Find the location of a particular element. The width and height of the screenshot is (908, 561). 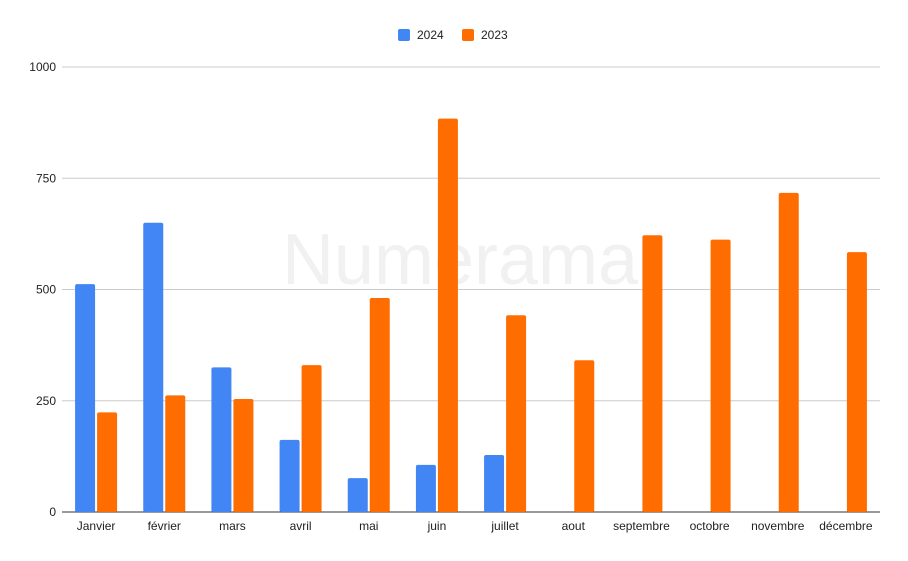

x-tick-label: avril is located at coordinates (301, 526).